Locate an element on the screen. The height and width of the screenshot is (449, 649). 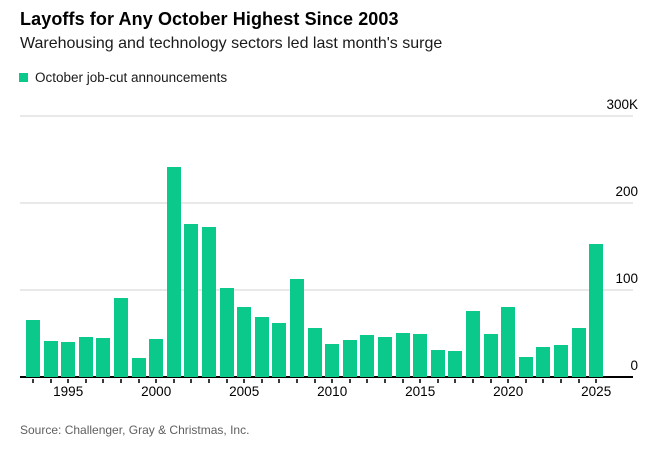
bar-2009 is located at coordinates (314, 352).